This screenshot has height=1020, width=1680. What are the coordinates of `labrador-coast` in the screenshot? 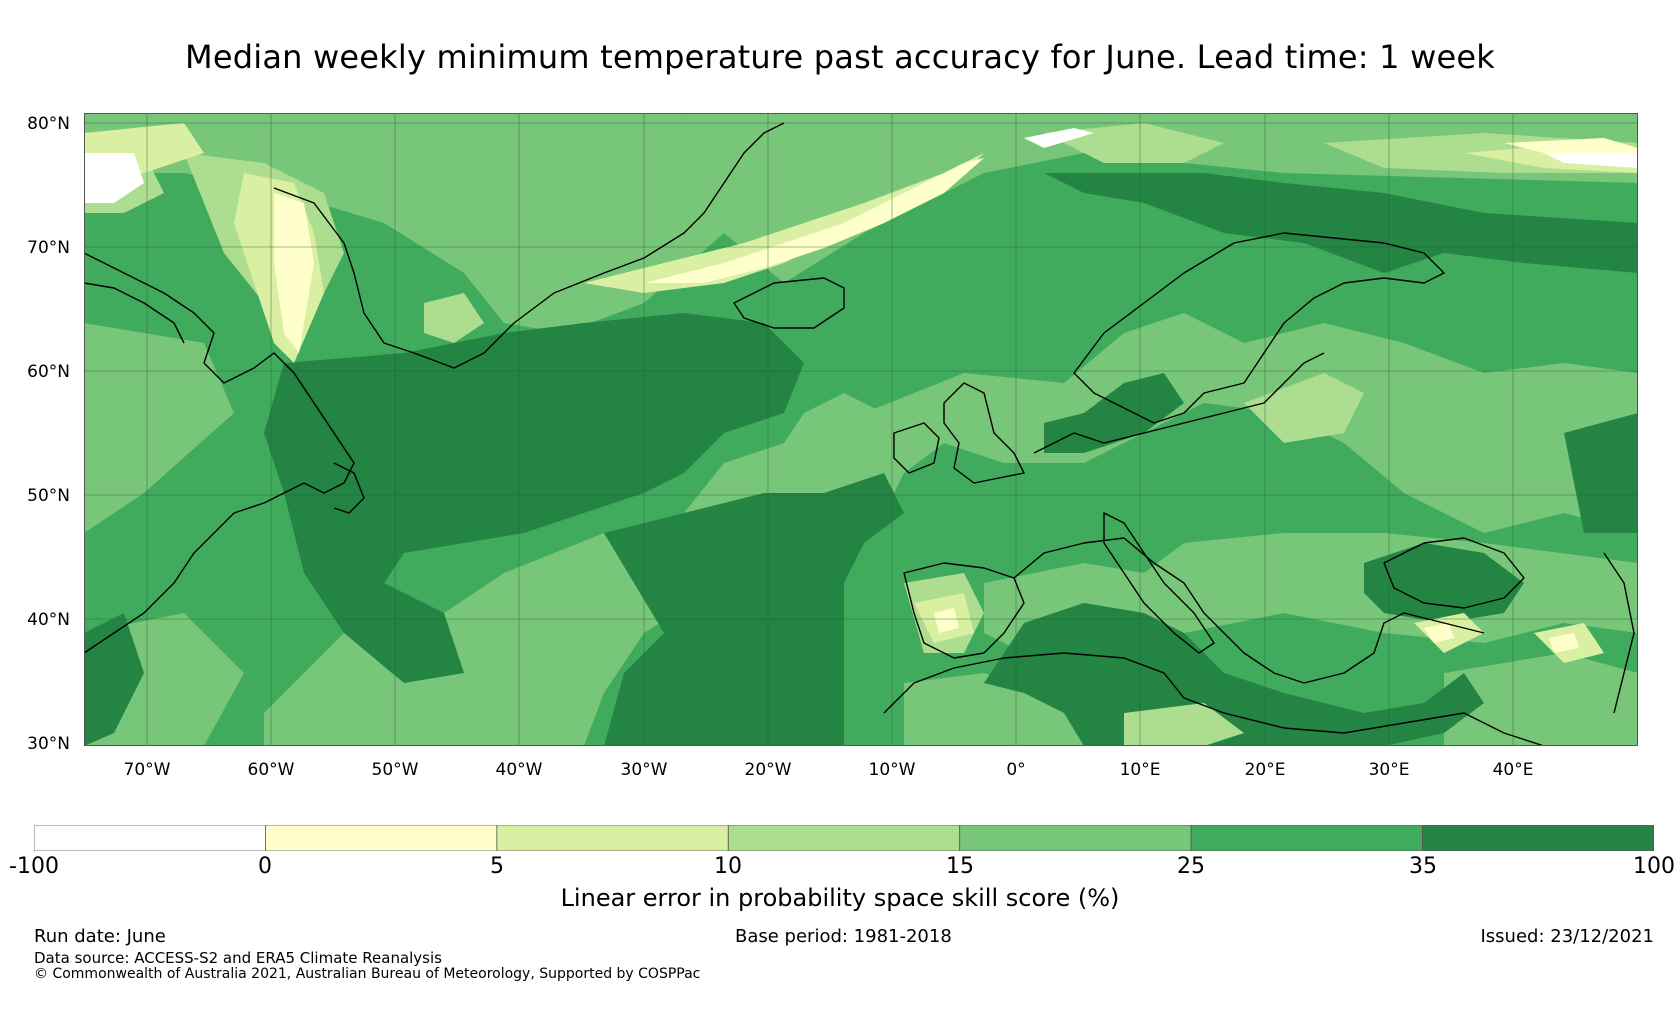 It's located at (134, 313).